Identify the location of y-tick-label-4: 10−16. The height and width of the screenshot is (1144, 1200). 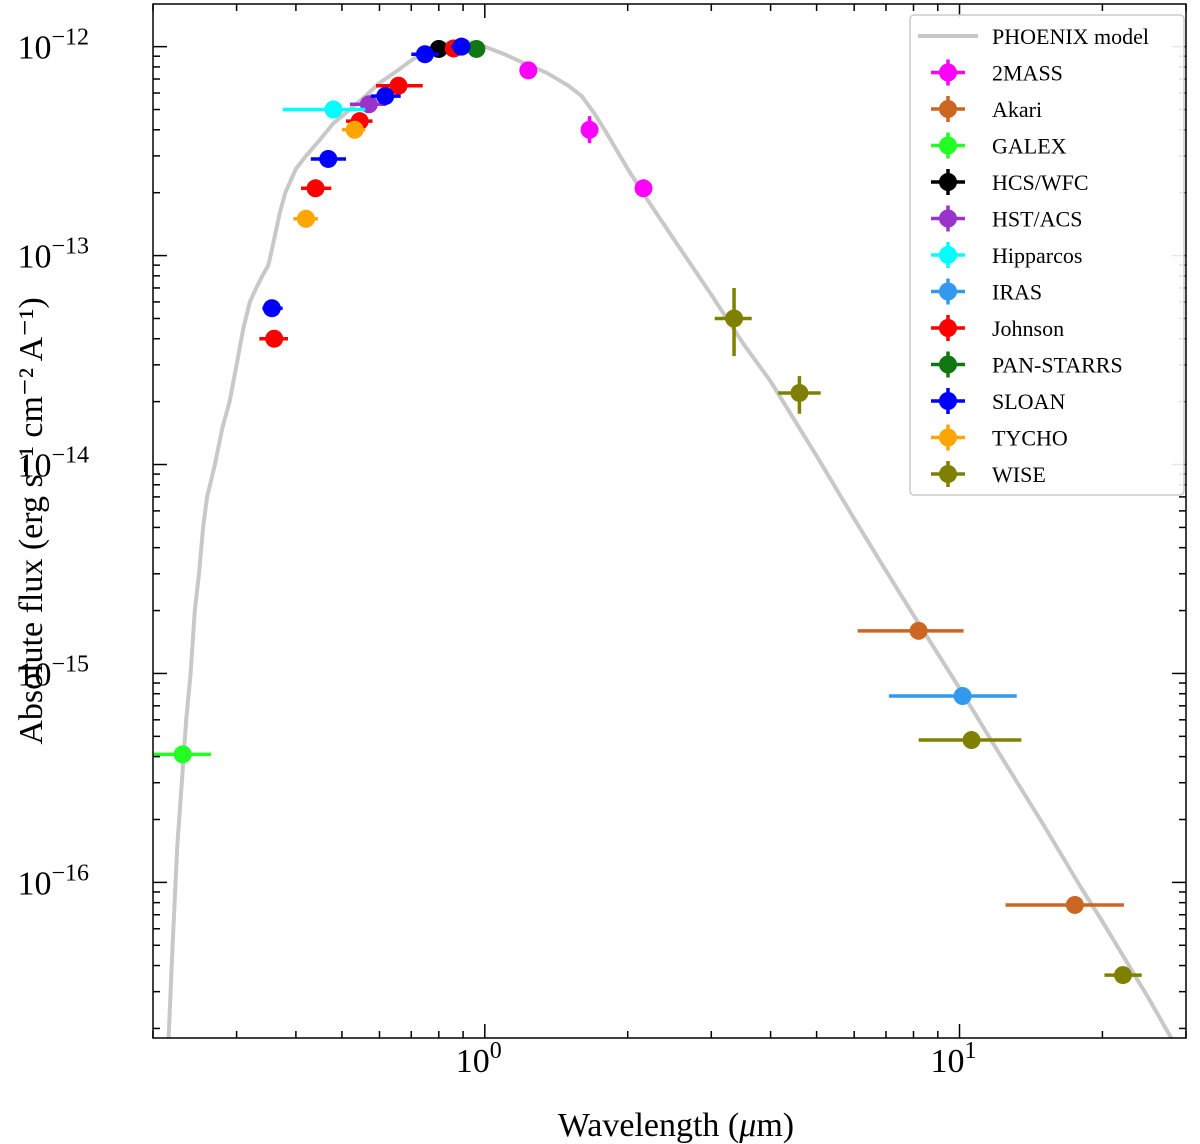
(53, 881).